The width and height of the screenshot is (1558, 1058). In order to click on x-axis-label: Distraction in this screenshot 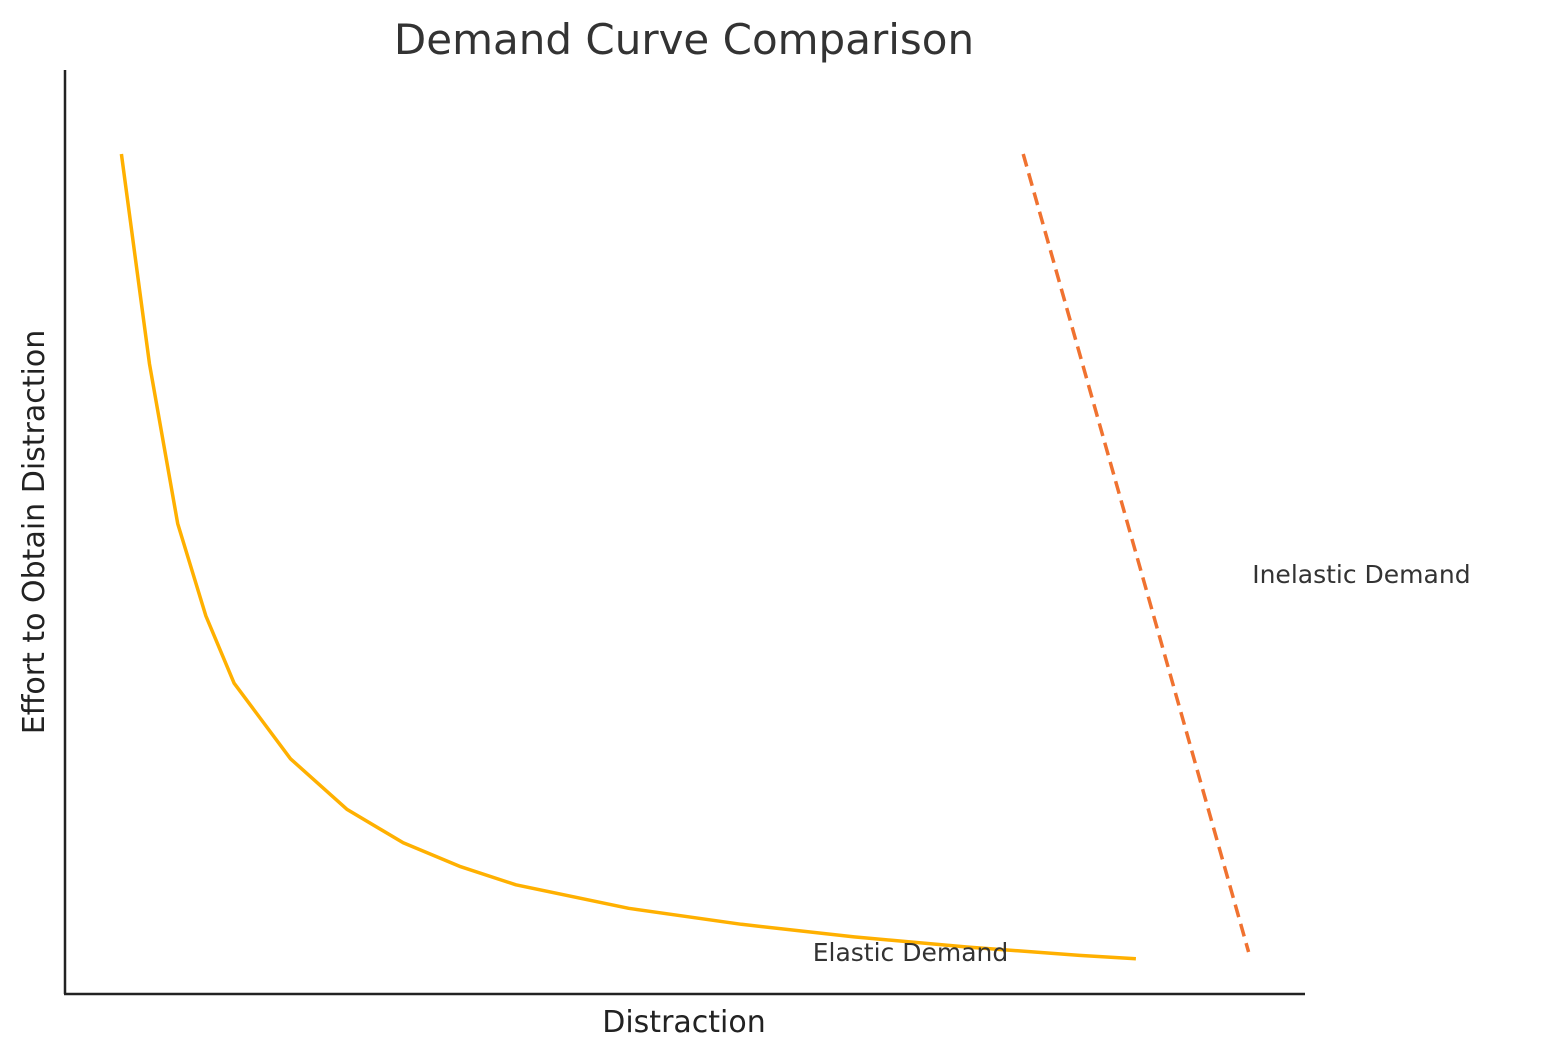, I will do `click(684, 1022)`.